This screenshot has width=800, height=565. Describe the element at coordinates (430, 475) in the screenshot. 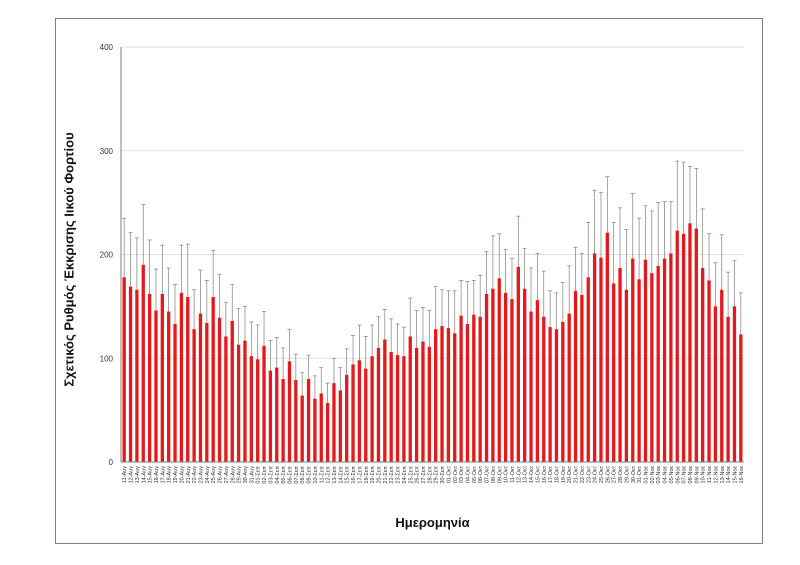

I see `x-tick-label: 28-Σεπ` at that location.